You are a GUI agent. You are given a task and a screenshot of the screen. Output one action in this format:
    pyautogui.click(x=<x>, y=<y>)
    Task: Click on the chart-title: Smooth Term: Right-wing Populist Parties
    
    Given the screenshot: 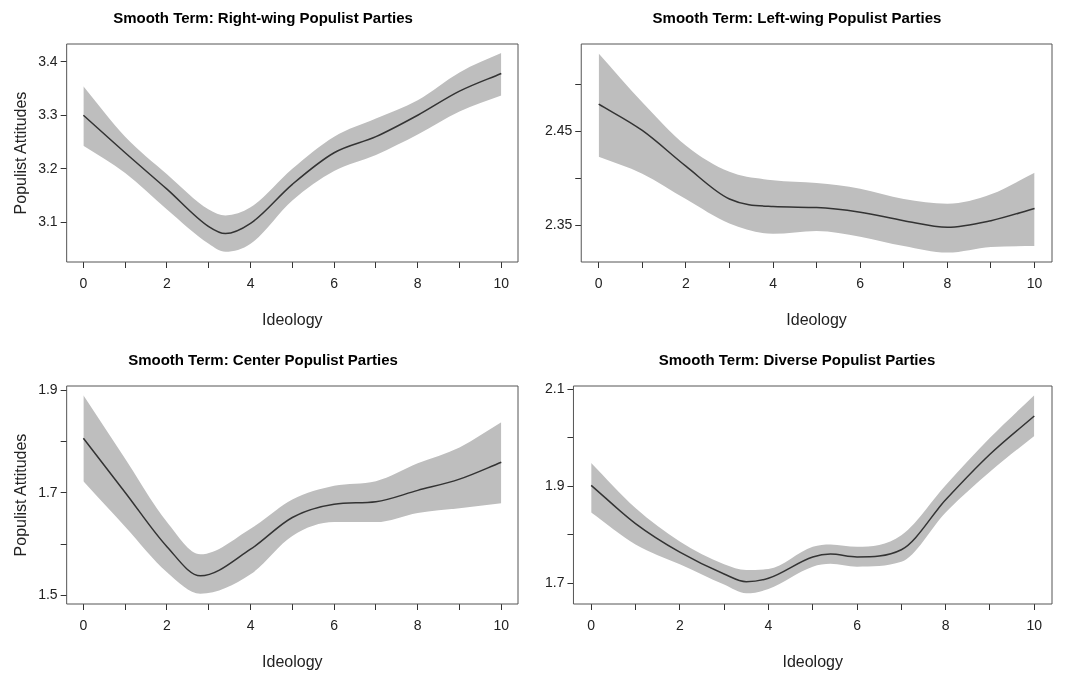 What is the action you would take?
    pyautogui.click(x=263, y=18)
    